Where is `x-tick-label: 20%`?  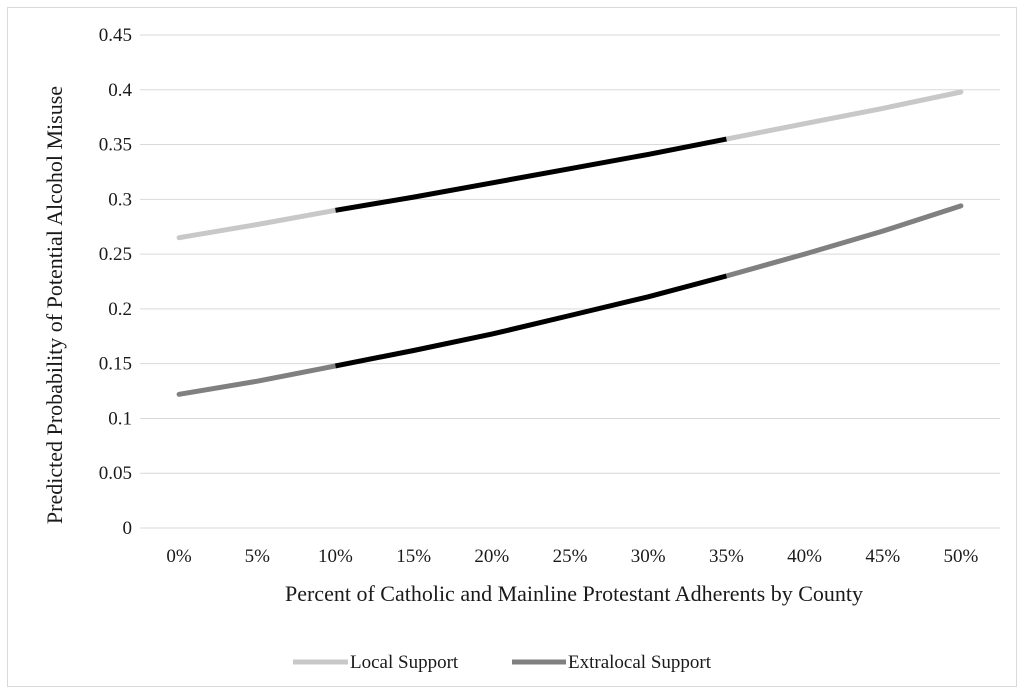 x-tick-label: 20% is located at coordinates (491, 556).